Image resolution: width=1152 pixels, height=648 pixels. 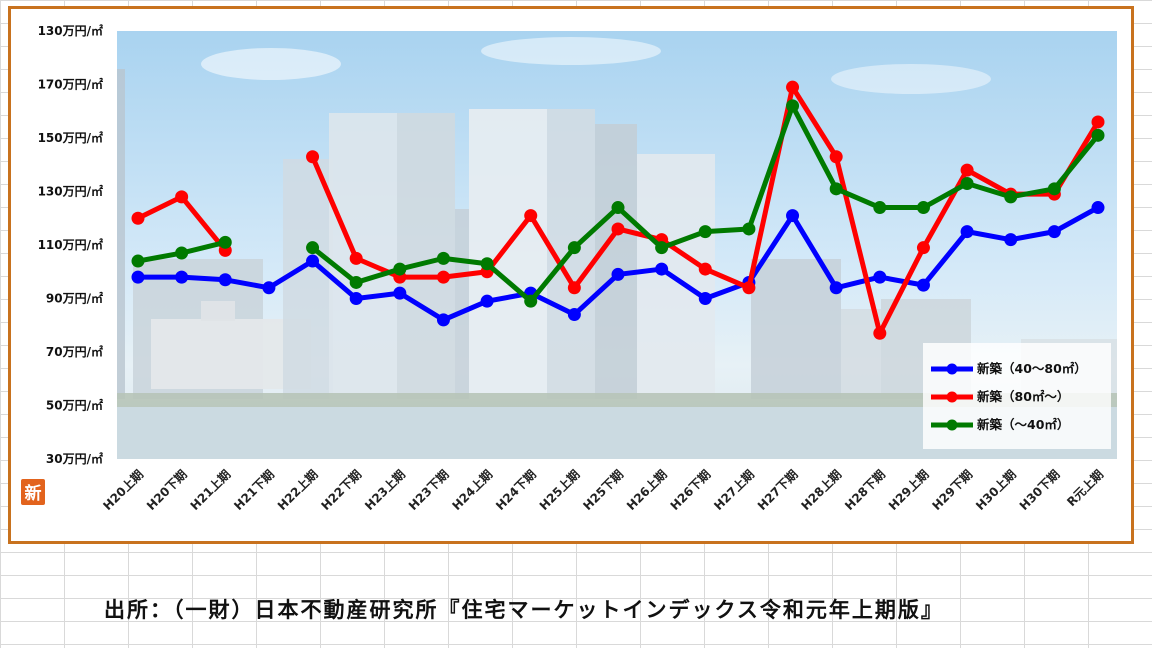 I want to click on x-tick-label: H26下期, so click(x=690, y=490).